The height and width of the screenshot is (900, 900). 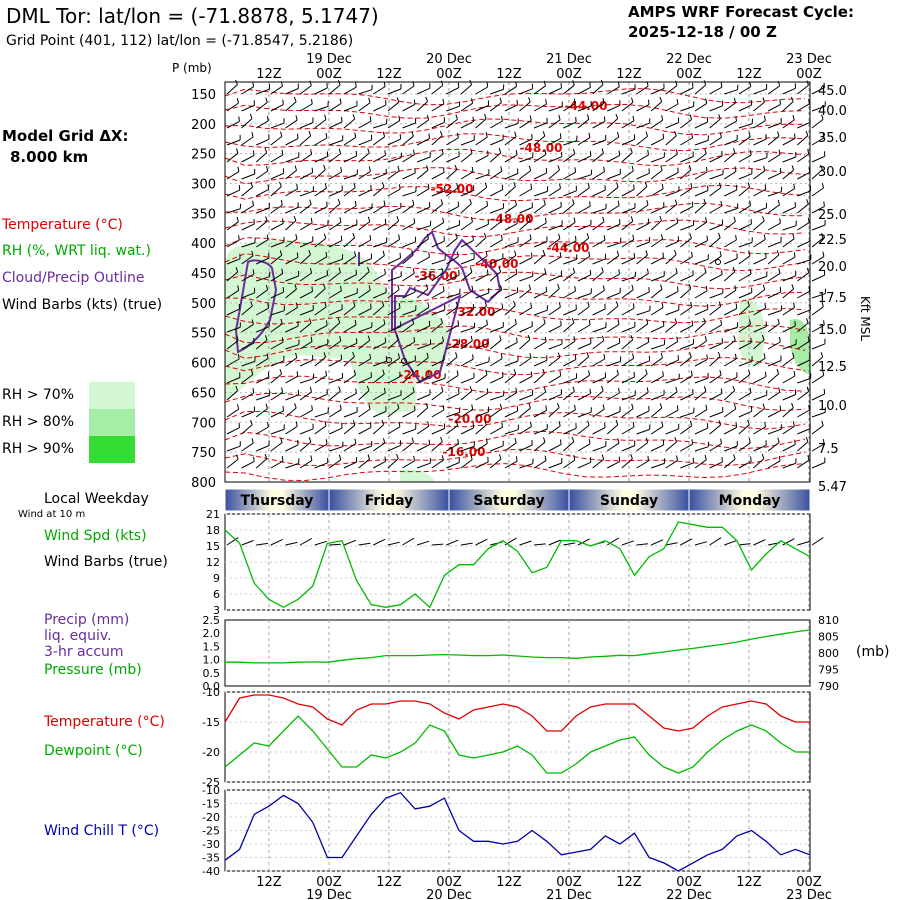 What do you see at coordinates (211, 871) in the screenshot?
I see `windchill-panel-ytick-label: -40` at bounding box center [211, 871].